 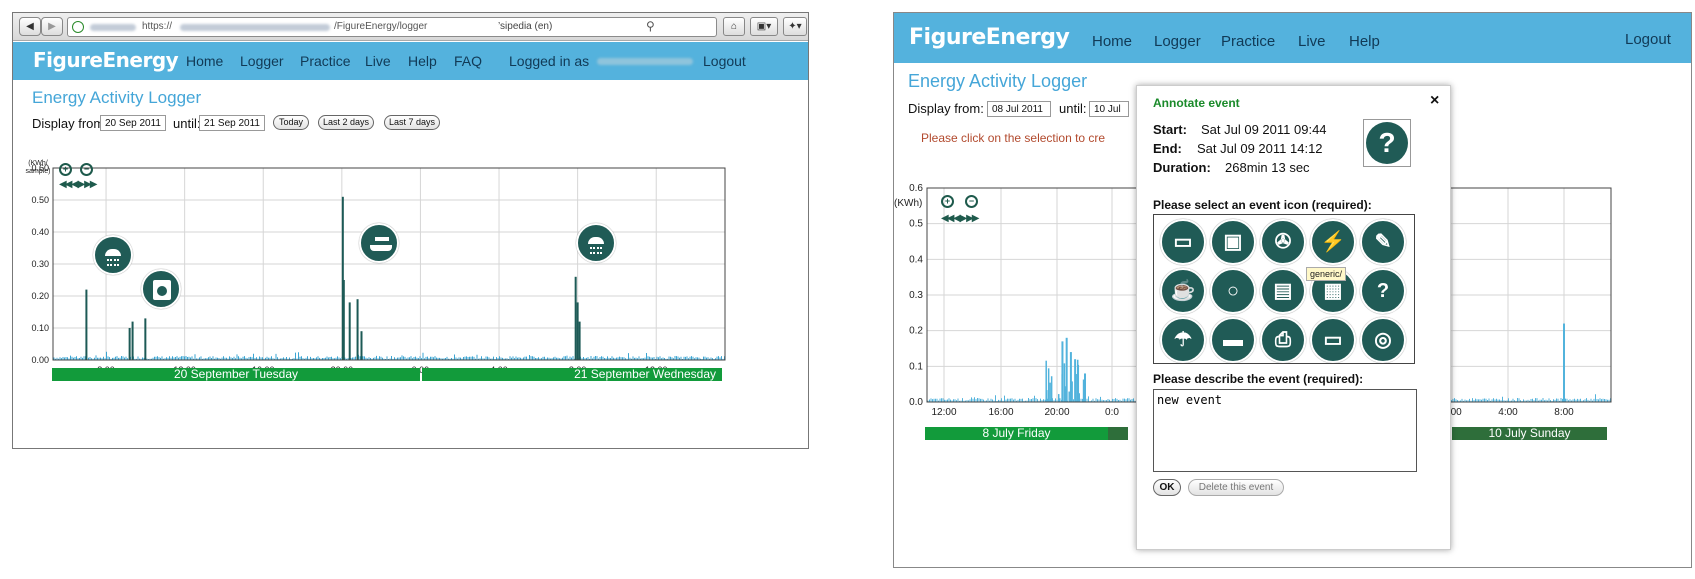 What do you see at coordinates (40, 328) in the screenshot?
I see `y-tick-label: 0.10` at bounding box center [40, 328].